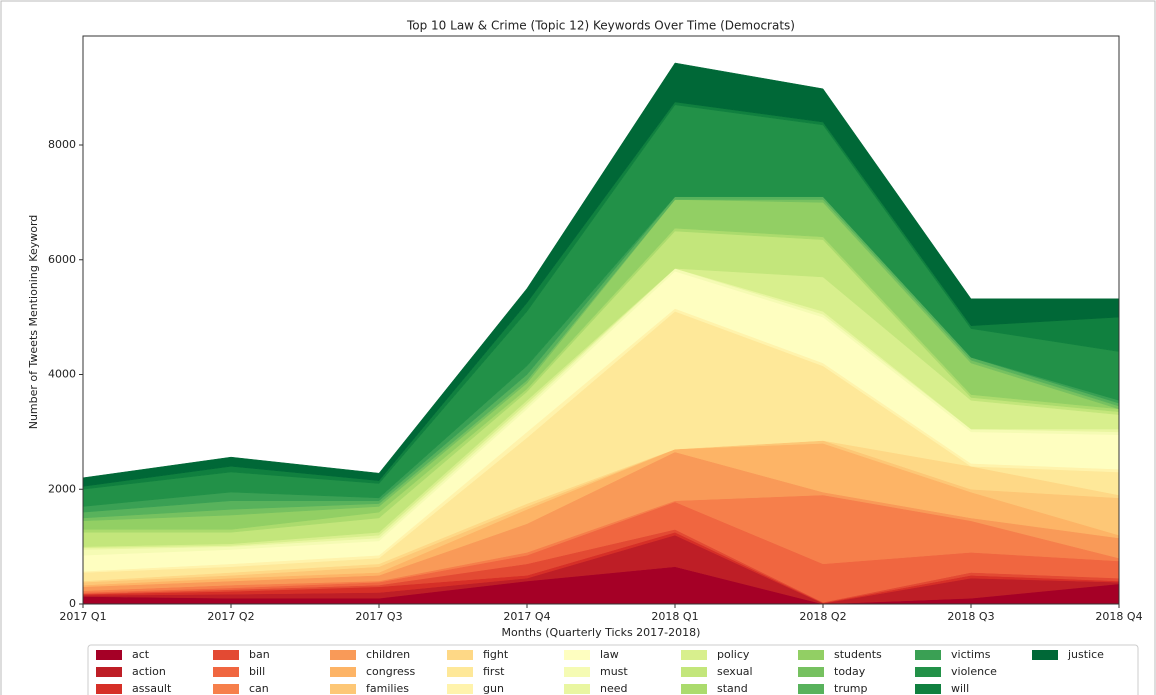  What do you see at coordinates (733, 654) in the screenshot?
I see `legend-label: policy` at bounding box center [733, 654].